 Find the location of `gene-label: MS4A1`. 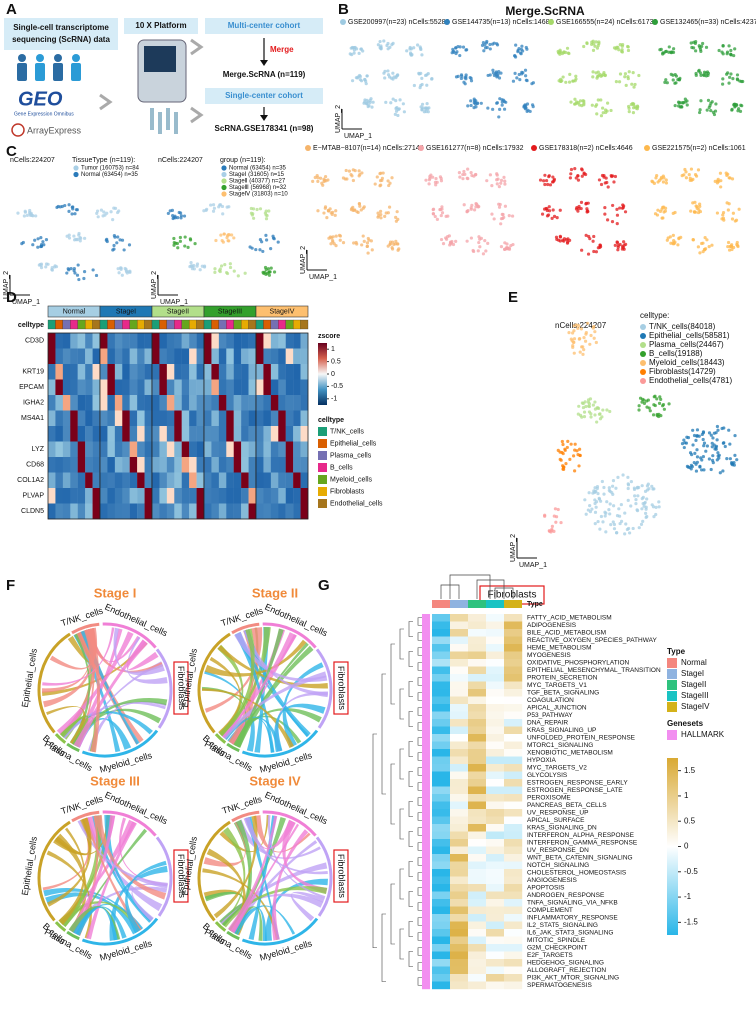

gene-label: MS4A1 is located at coordinates (32, 418).